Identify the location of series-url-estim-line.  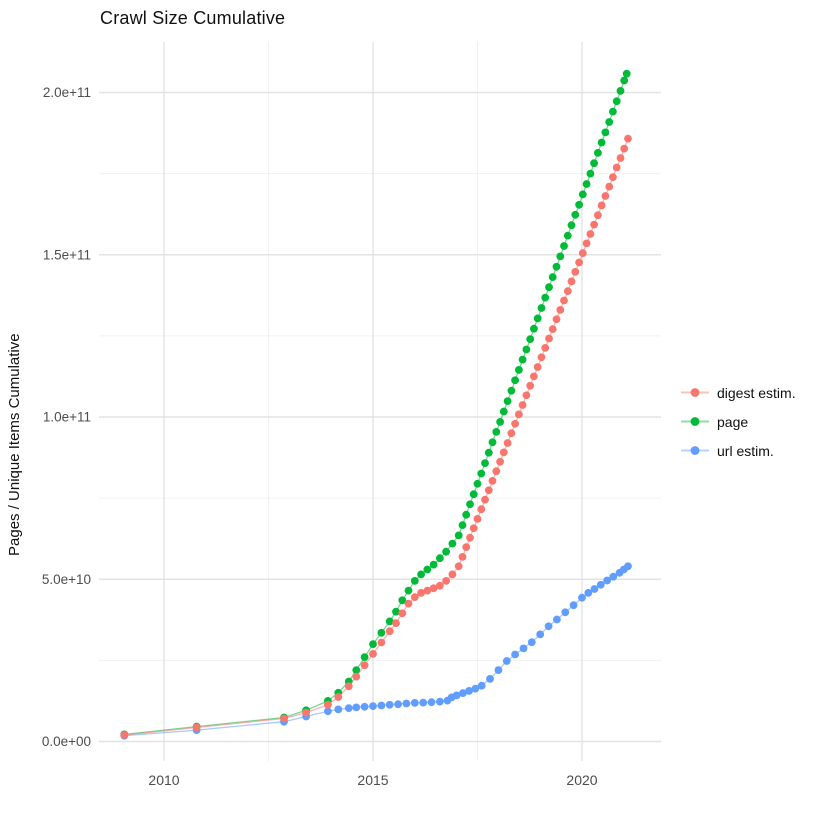
(376, 651).